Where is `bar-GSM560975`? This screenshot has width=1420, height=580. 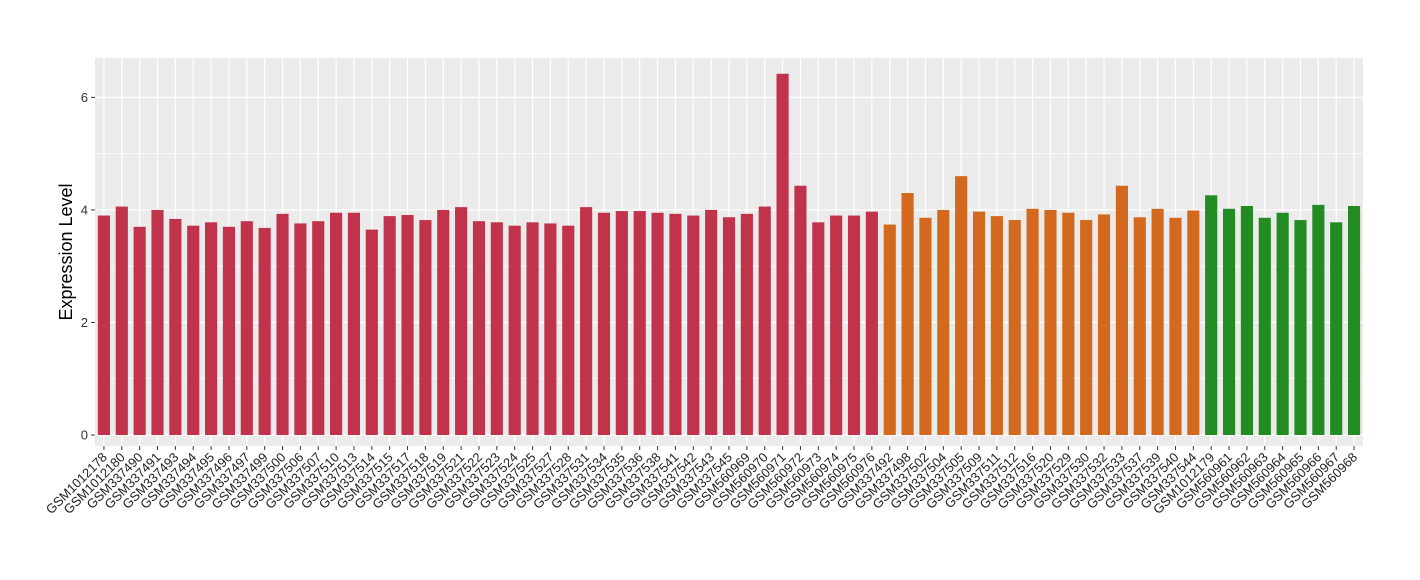 bar-GSM560975 is located at coordinates (854, 325).